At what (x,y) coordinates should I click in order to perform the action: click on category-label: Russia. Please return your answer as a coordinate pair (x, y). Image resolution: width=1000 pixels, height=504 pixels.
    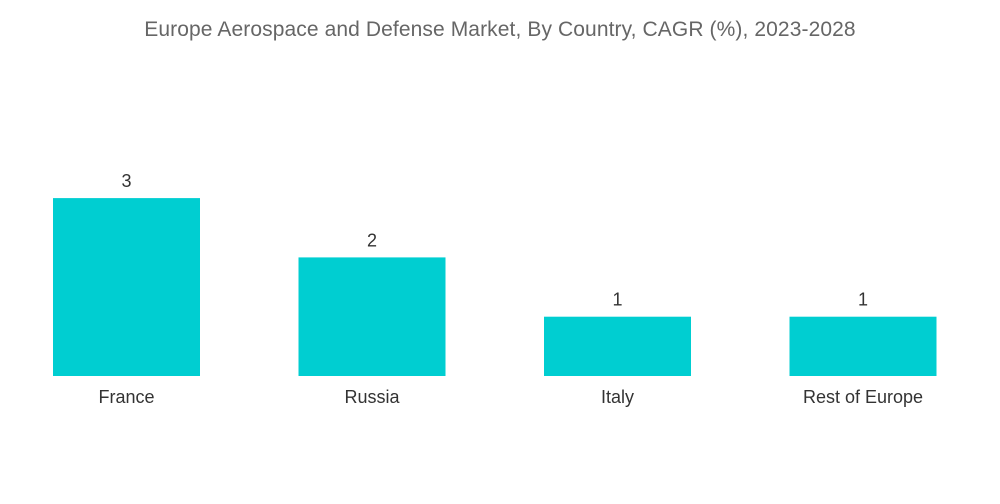
    Looking at the image, I should click on (372, 397).